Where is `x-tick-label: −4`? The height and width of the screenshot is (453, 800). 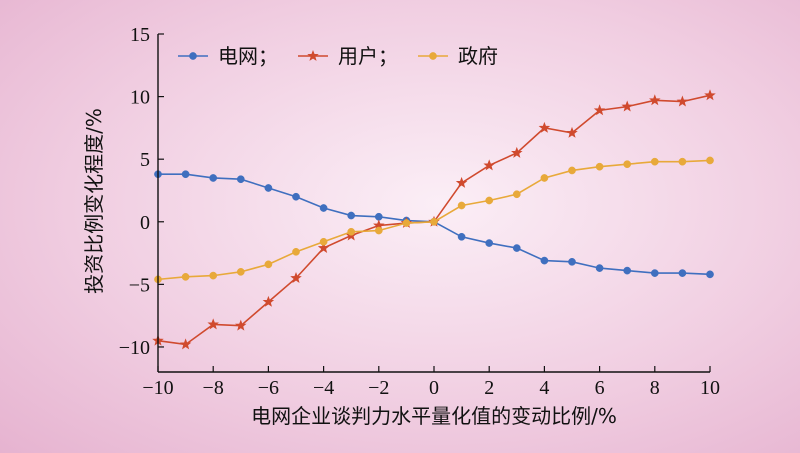 x-tick-label: −4 is located at coordinates (323, 388).